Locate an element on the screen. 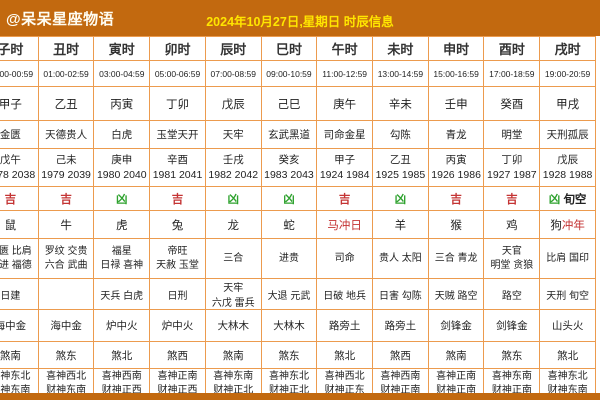 Image resolution: width=600 pixels, height=400 pixels. animal-cell: 虎 is located at coordinates (122, 224).